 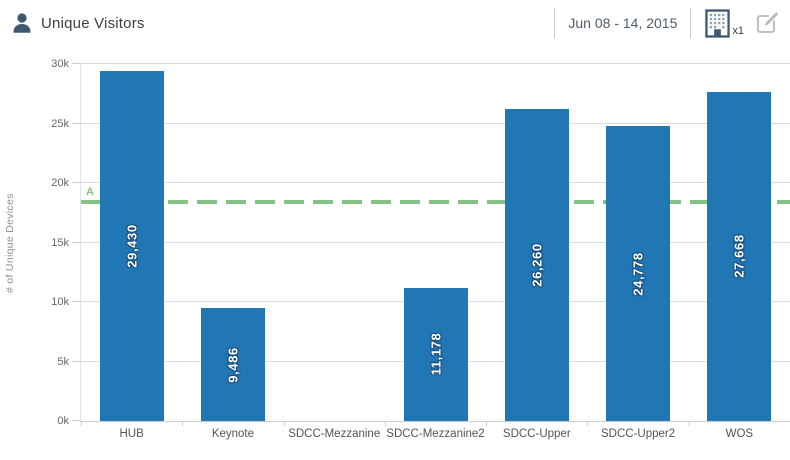 I want to click on y-tick-label: 25k, so click(x=60, y=123).